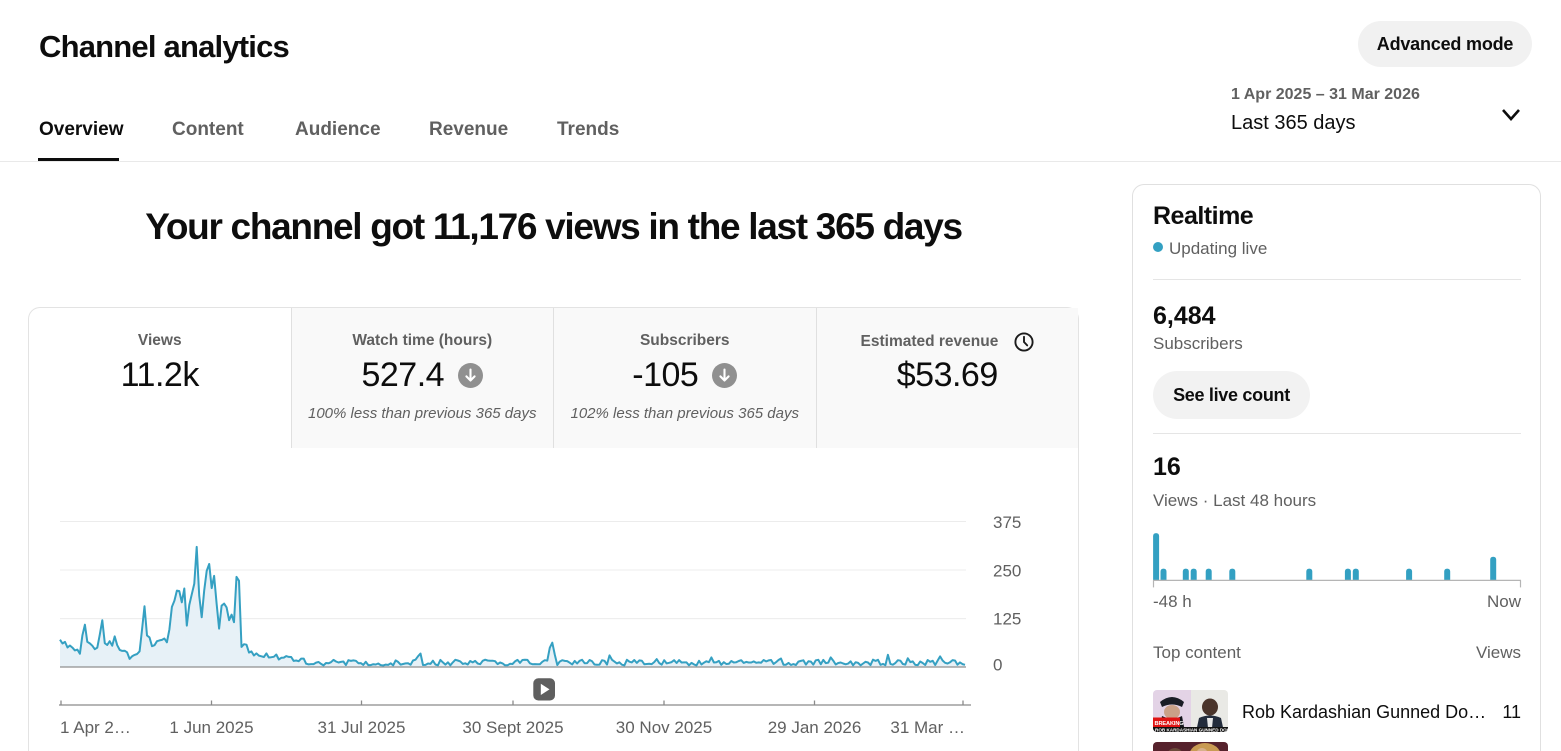 The width and height of the screenshot is (1561, 751). What do you see at coordinates (512, 727) in the screenshot?
I see `svg-text: 30 Sept 2025` at bounding box center [512, 727].